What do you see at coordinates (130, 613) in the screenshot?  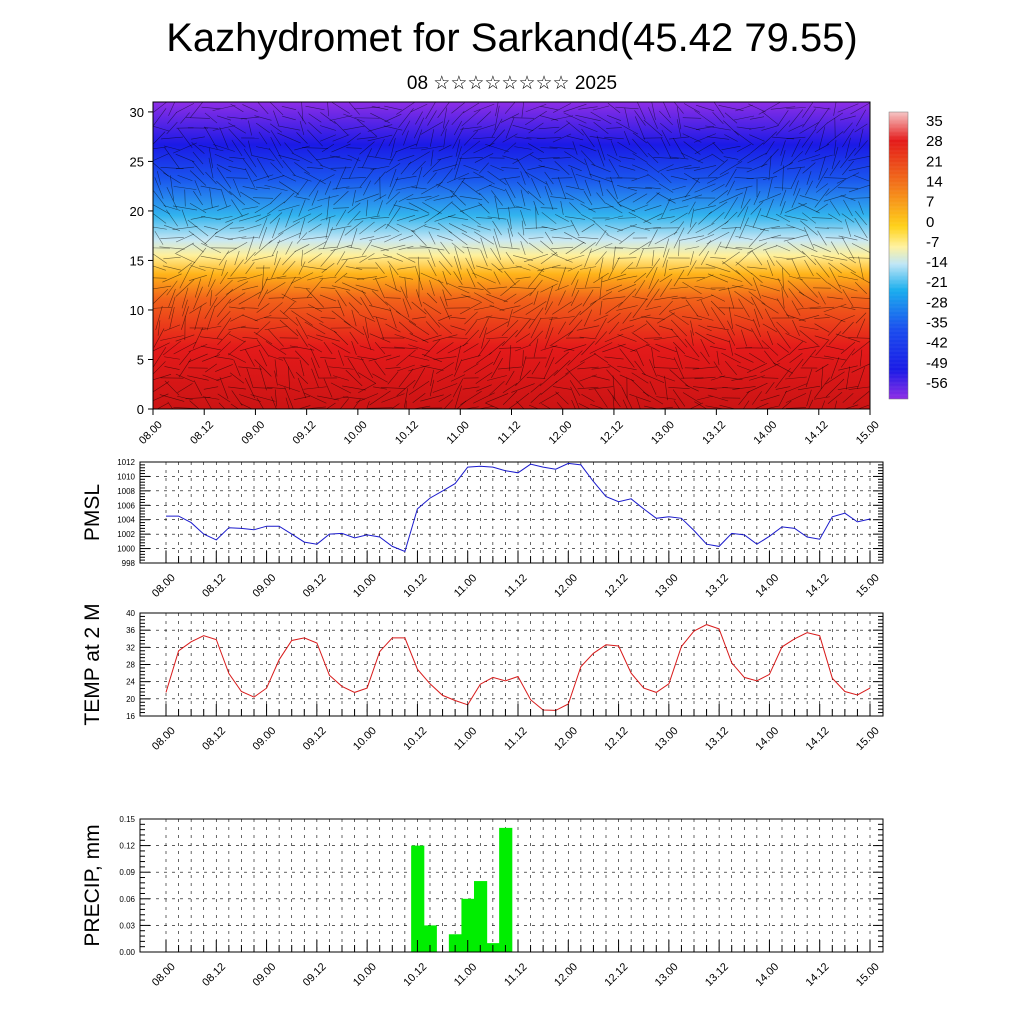 I see `y-tick-label: 40` at bounding box center [130, 613].